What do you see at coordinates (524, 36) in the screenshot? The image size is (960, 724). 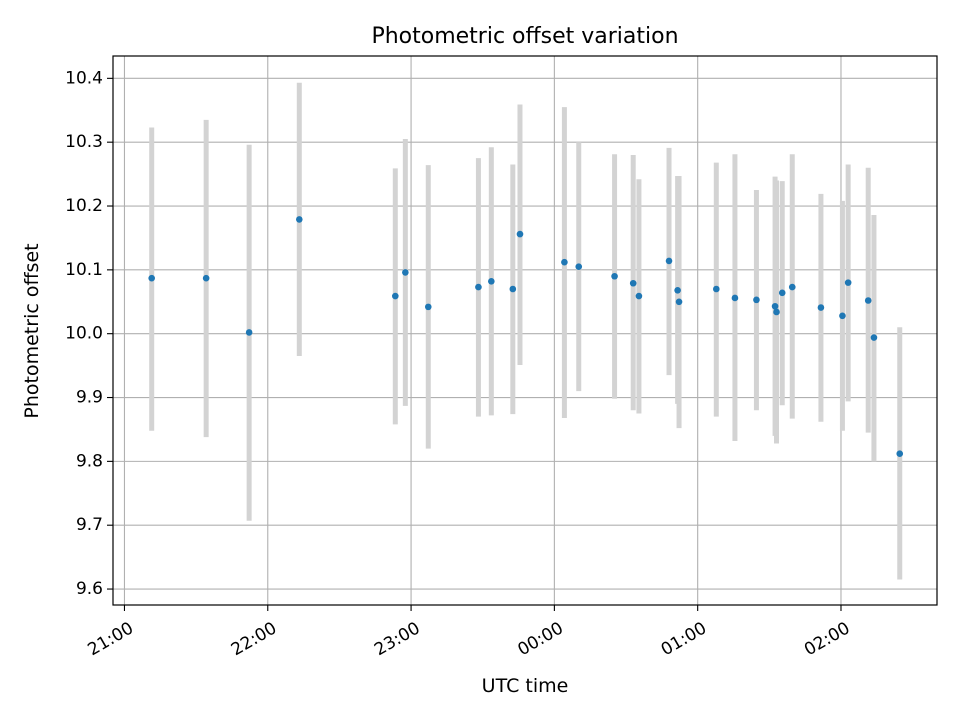 I see `chart-title: Photometric offset variation` at bounding box center [524, 36].